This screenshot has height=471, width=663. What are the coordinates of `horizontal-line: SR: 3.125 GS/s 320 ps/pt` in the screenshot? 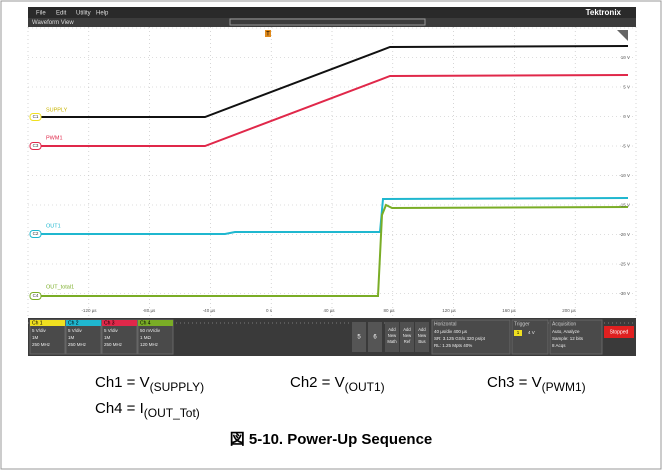 It's located at (460, 338).